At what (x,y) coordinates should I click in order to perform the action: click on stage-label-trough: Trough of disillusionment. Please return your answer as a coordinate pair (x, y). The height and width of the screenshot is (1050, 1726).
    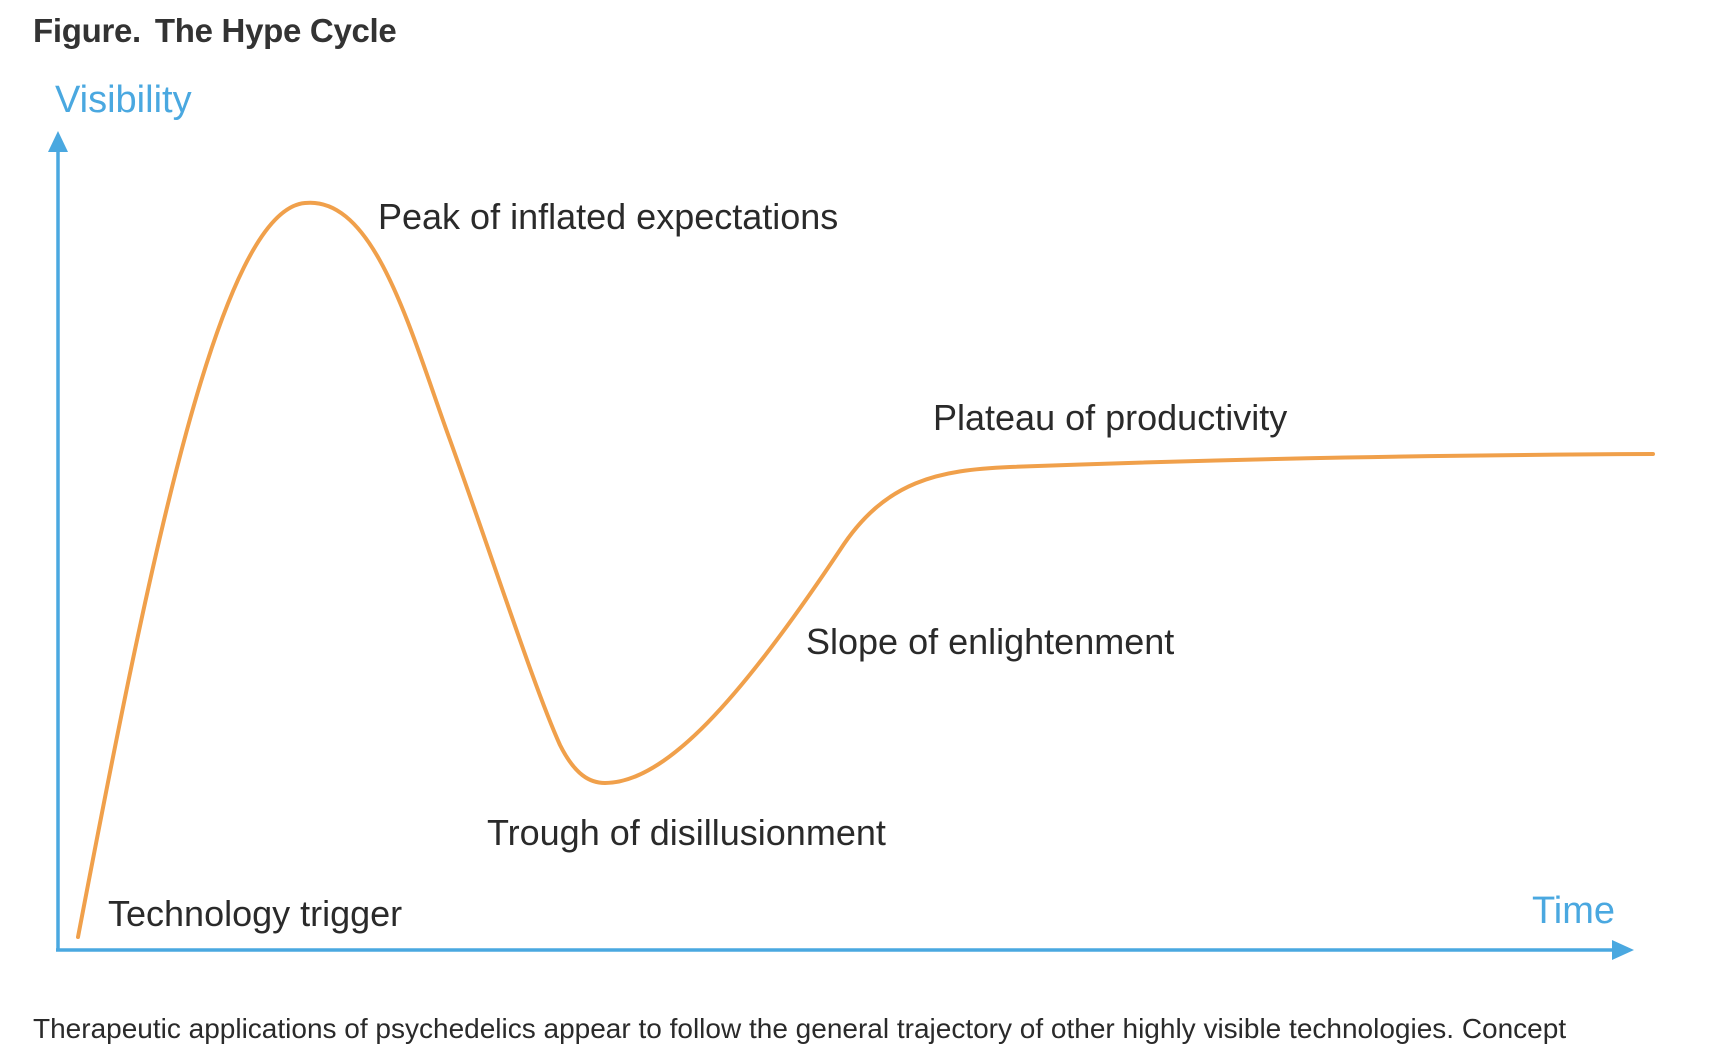
    Looking at the image, I should click on (686, 832).